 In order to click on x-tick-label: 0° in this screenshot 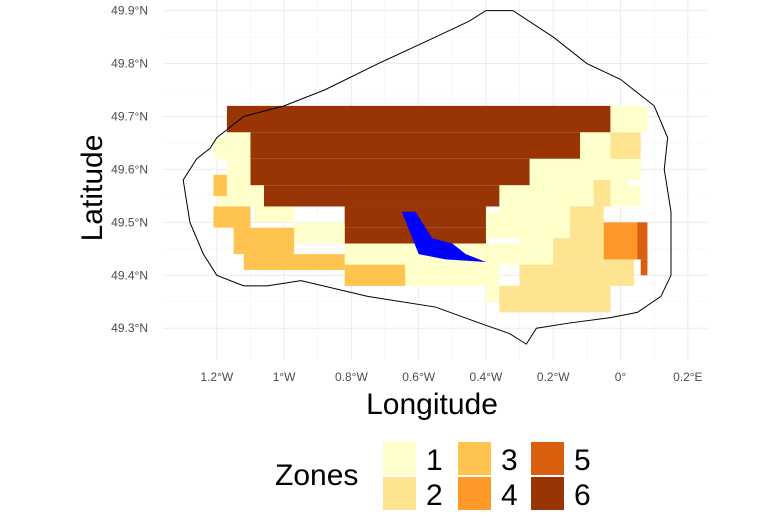, I will do `click(621, 377)`.